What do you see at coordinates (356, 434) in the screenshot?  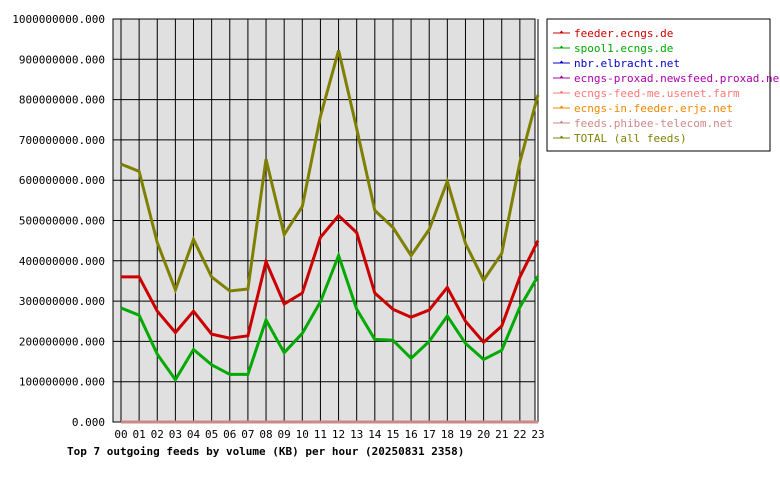 I see `x-tick-label: 13` at bounding box center [356, 434].